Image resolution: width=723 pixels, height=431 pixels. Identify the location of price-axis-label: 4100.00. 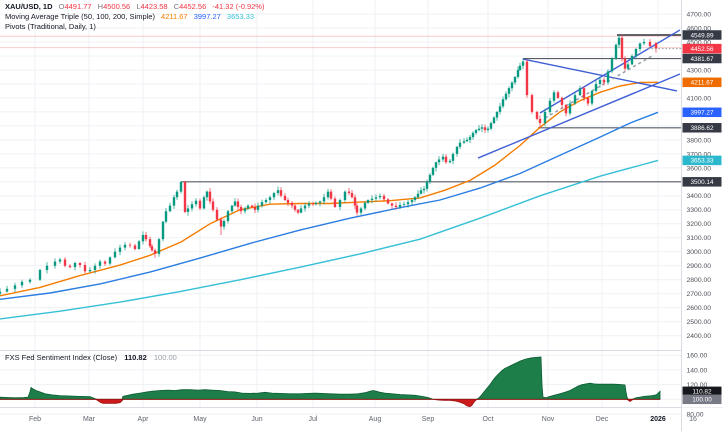
(699, 98).